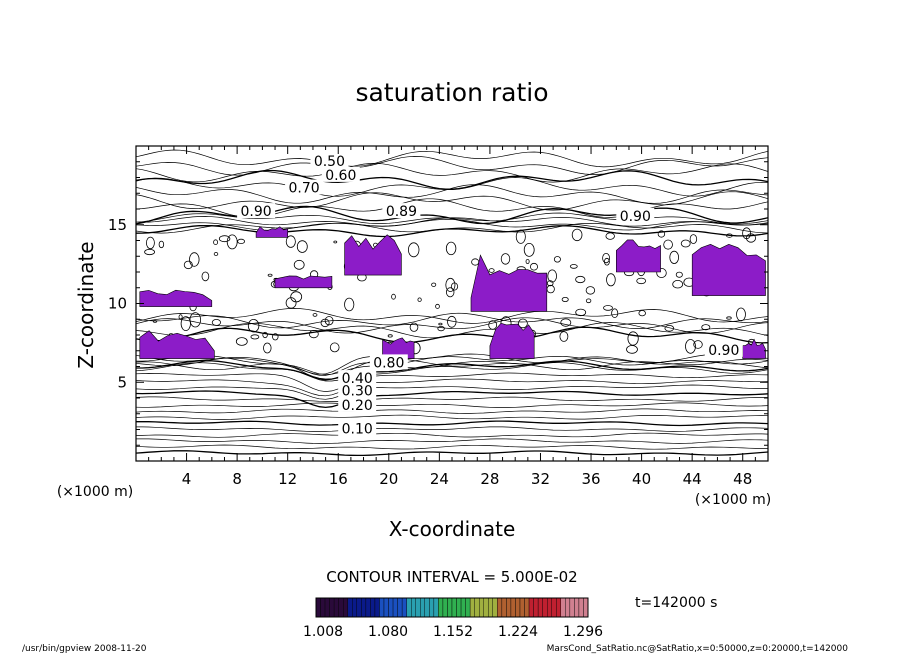  Describe the element at coordinates (451, 92) in the screenshot. I see `chart-title: saturation ratio` at that location.